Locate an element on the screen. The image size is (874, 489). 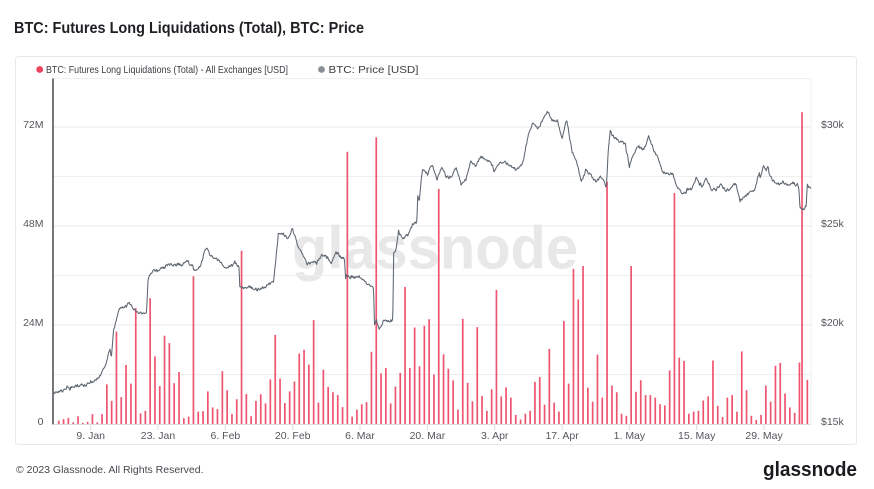
svg-text: 20. Mar is located at coordinates (428, 436).